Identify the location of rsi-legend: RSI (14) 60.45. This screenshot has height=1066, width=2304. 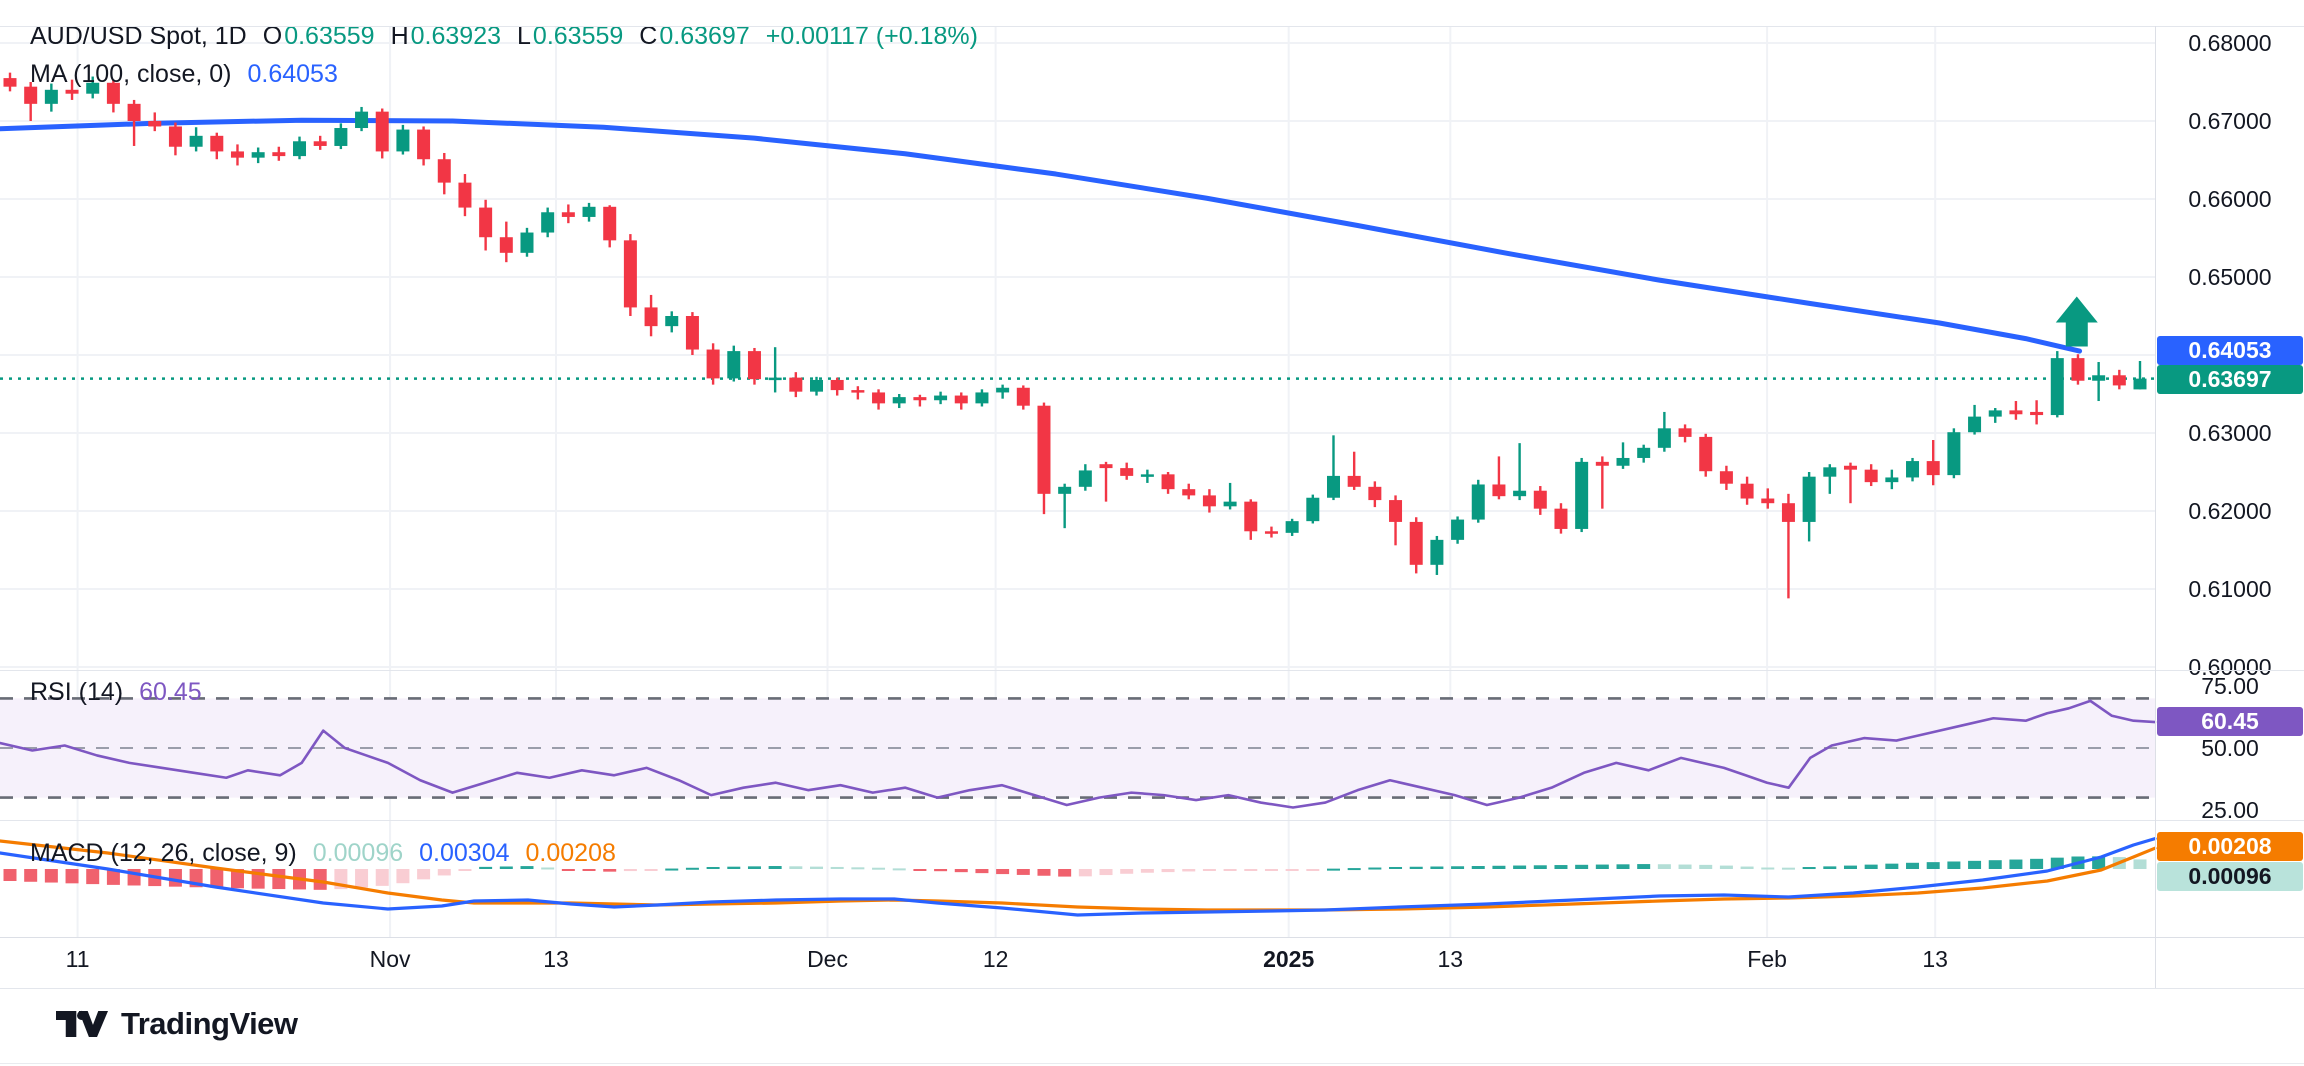
(116, 692).